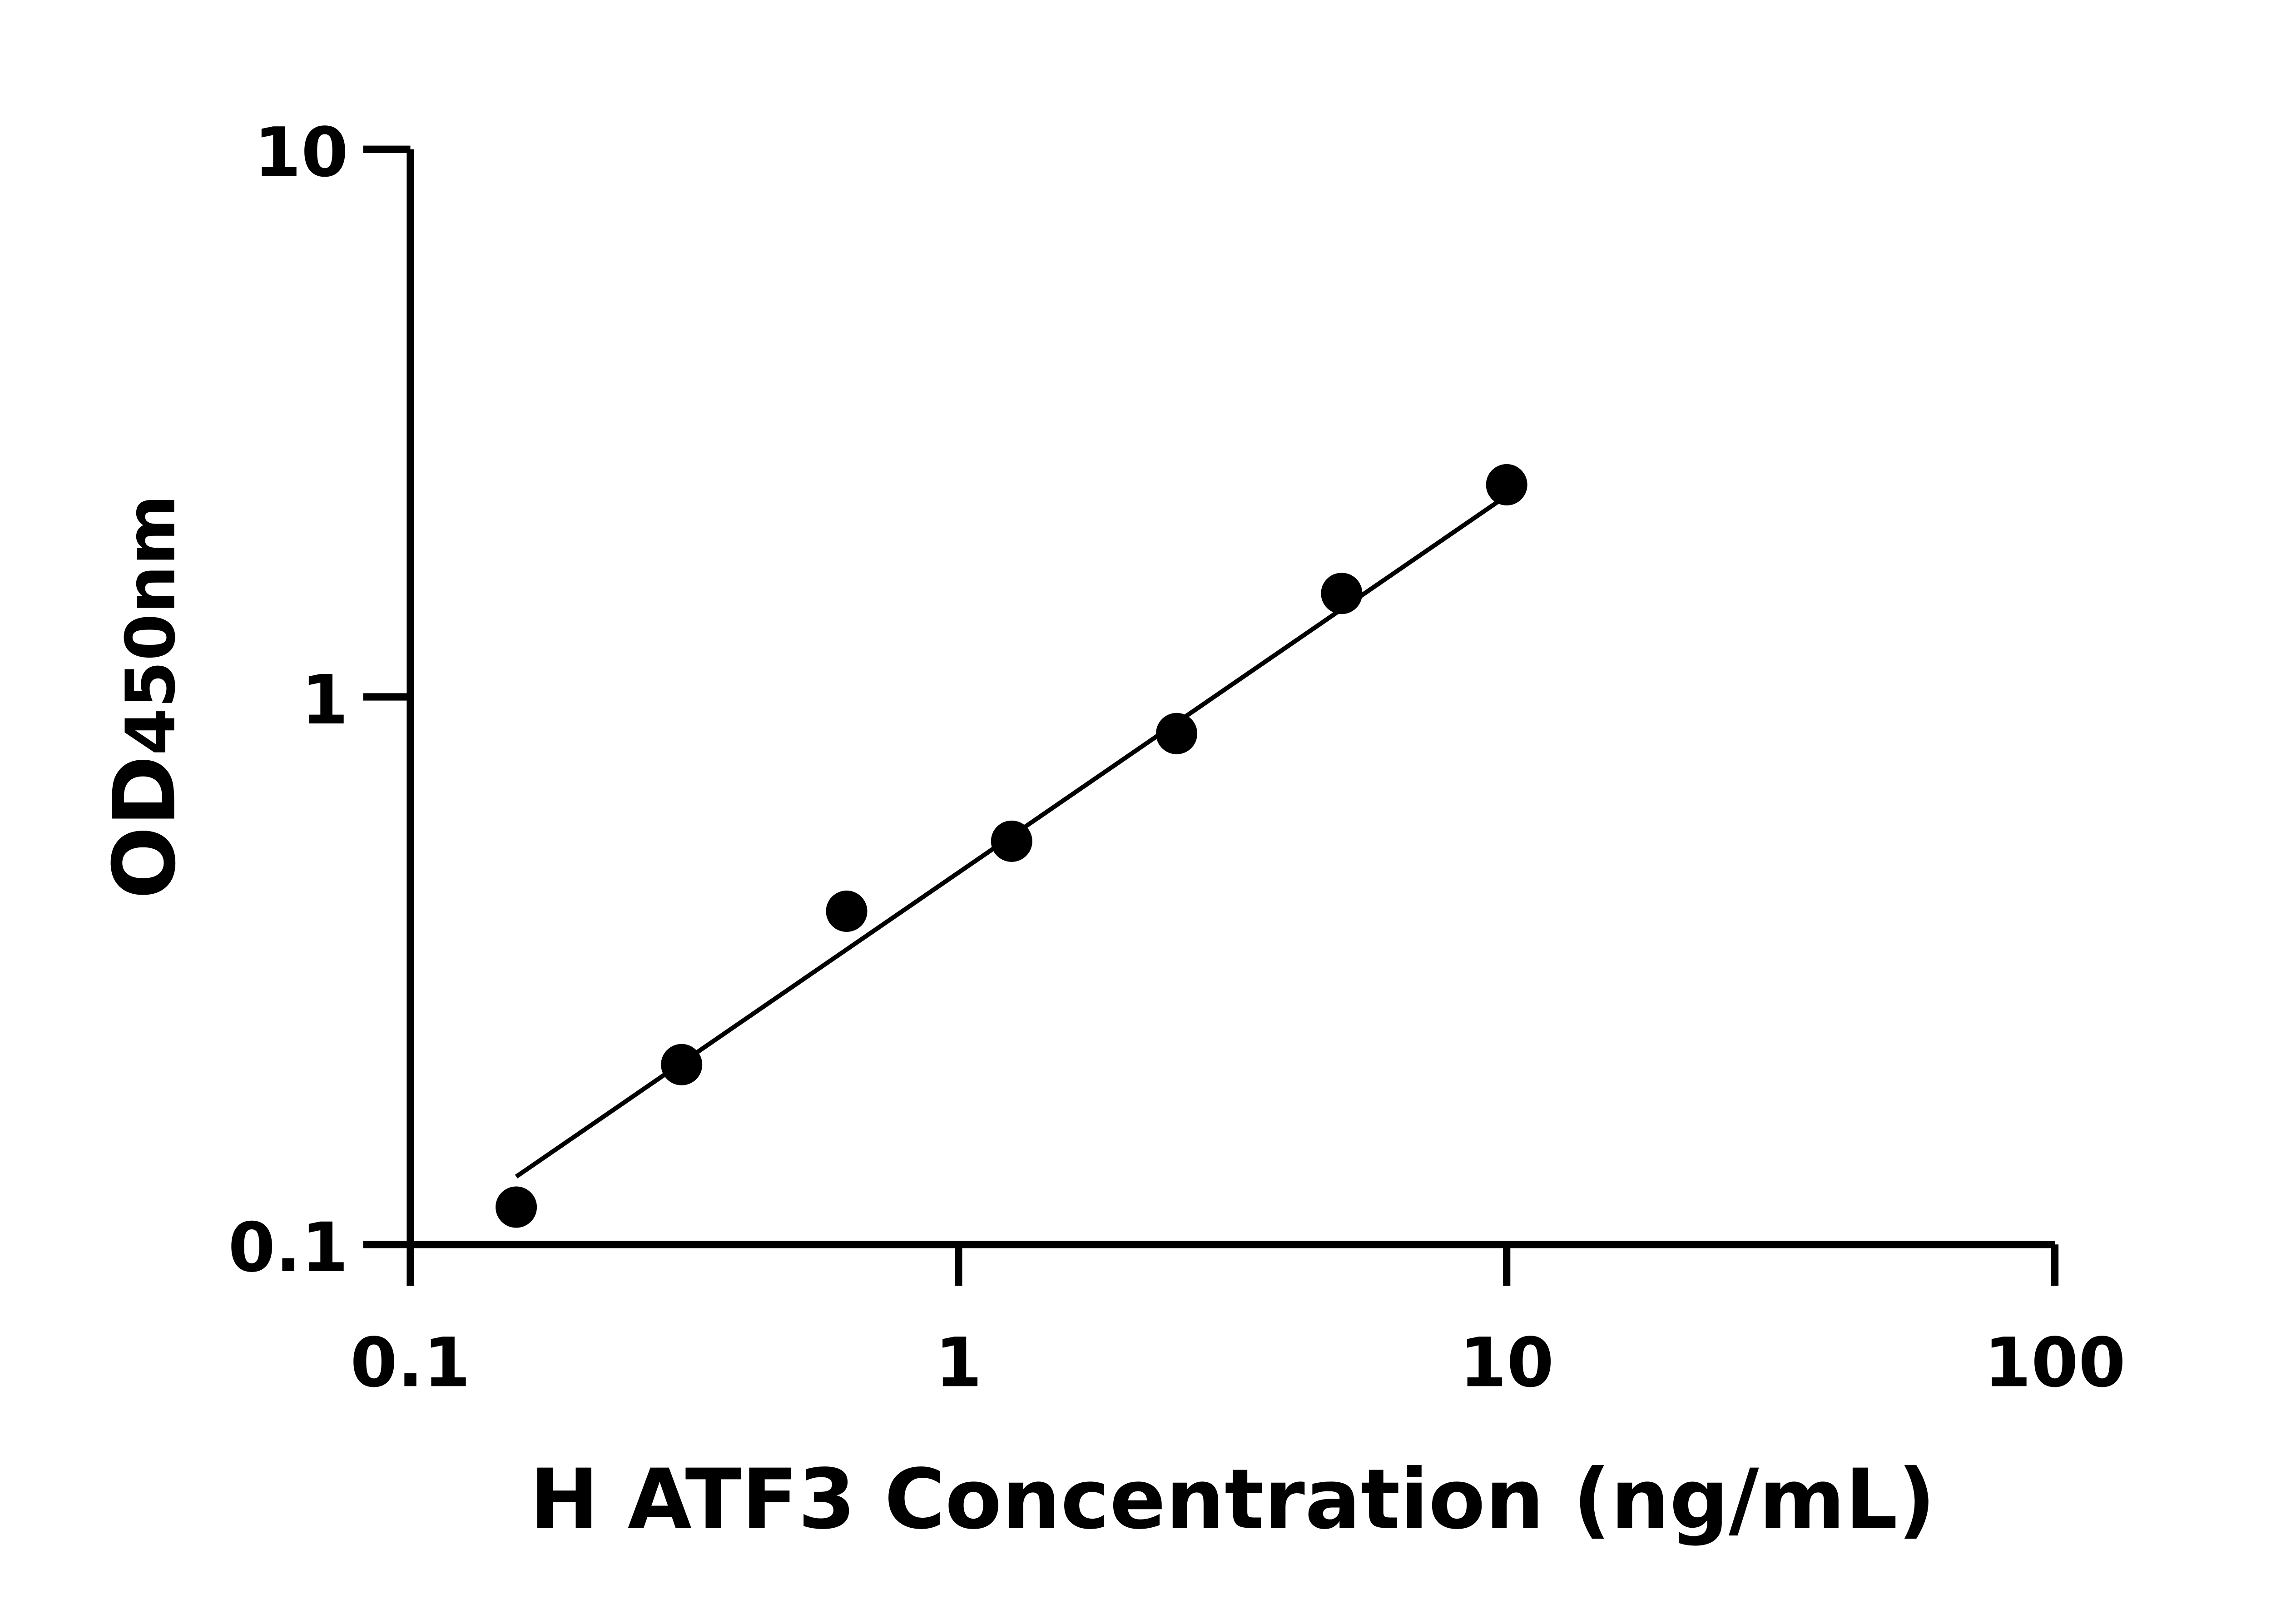  I want to click on x-tick-label: 0.1, so click(410, 1362).